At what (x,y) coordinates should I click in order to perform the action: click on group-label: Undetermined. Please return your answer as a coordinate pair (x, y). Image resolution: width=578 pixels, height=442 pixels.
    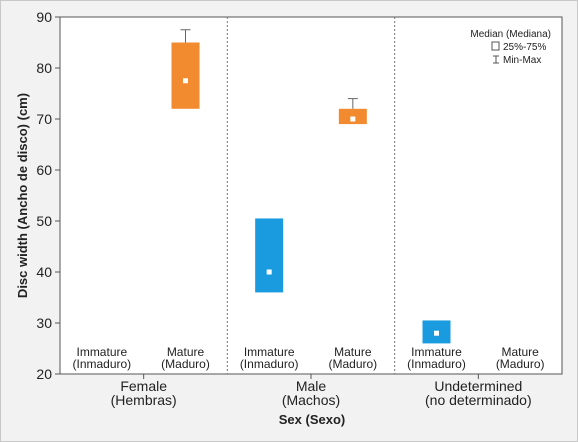
    Looking at the image, I should click on (478, 386).